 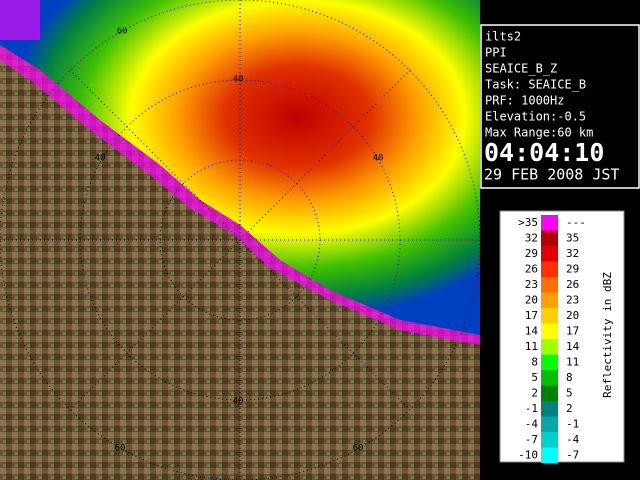 I want to click on legend-high: 29, so click(x=572, y=269).